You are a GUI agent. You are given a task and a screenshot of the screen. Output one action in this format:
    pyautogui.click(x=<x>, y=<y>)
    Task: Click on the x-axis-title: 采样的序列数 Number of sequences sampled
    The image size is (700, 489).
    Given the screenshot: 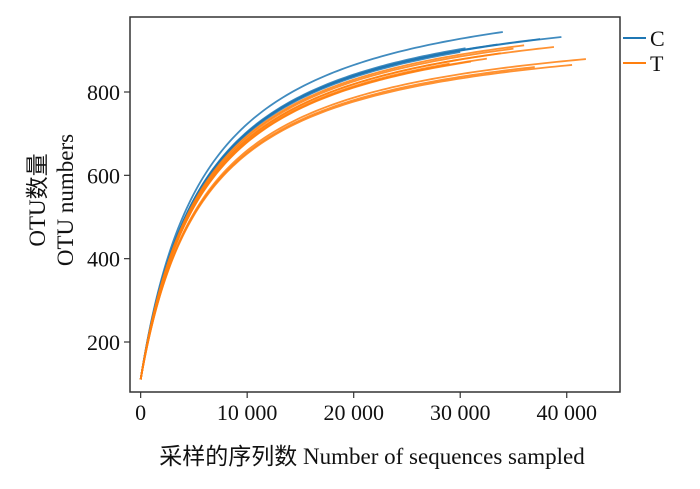 What is the action you would take?
    pyautogui.click(x=372, y=456)
    